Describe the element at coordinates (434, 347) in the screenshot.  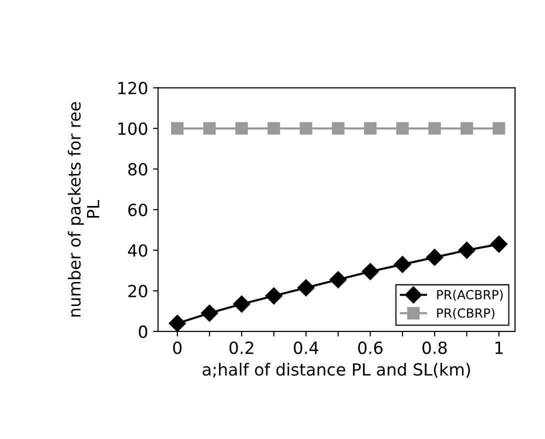
I see `x-tick-label: 0.8` at that location.